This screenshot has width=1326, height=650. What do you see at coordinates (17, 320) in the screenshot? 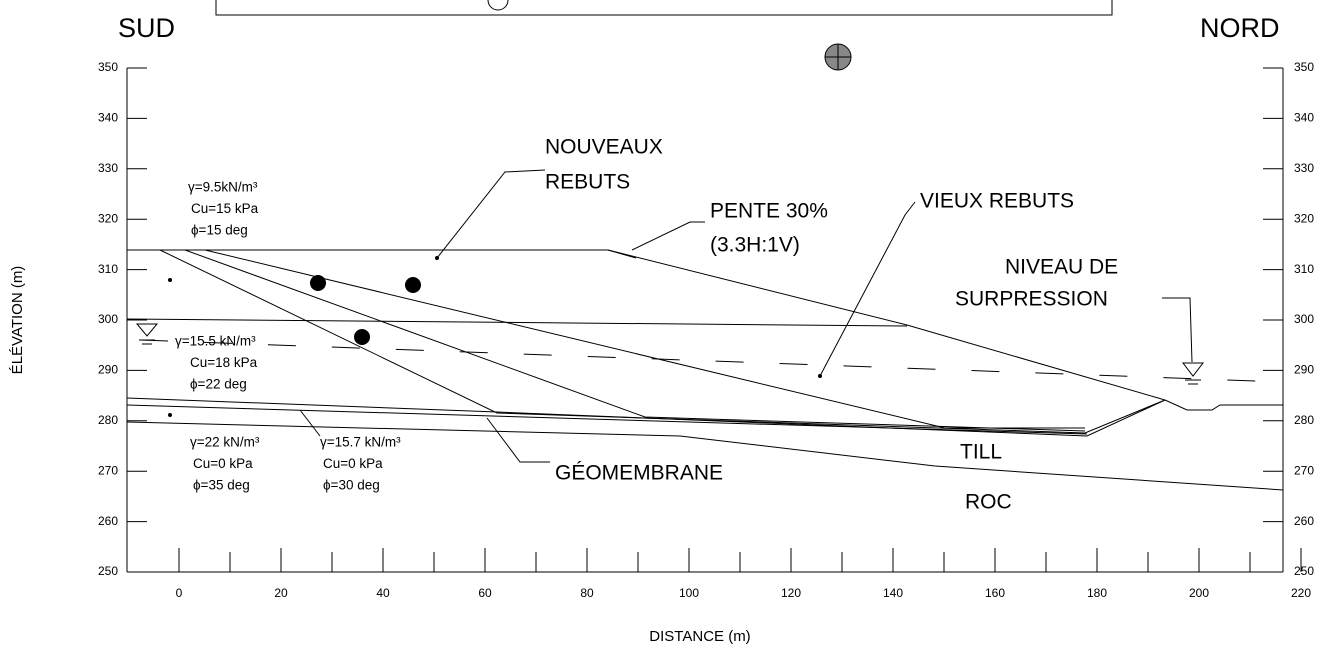
I see `y-axis-title: ÉLÉVATION (m)` at bounding box center [17, 320].